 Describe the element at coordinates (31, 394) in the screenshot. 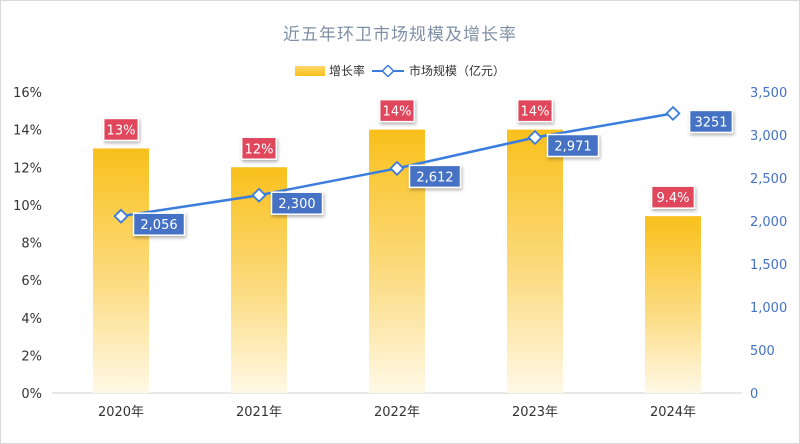

I see `y-left-tick-label: 0%` at that location.